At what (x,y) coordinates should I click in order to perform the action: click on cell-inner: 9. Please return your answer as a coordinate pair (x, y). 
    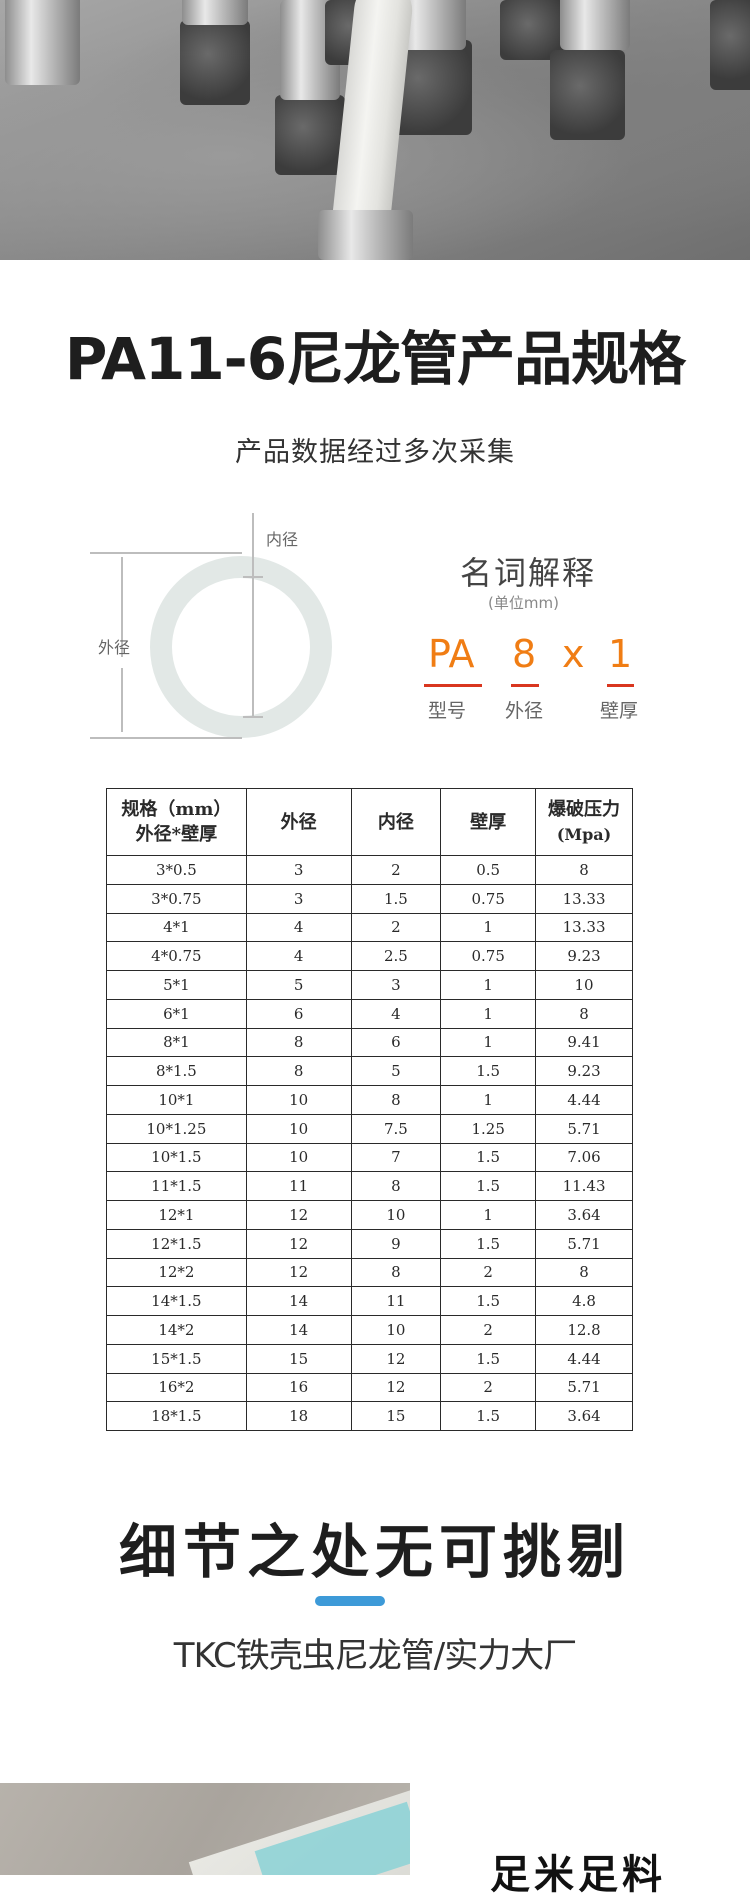
    Looking at the image, I should click on (396, 1243).